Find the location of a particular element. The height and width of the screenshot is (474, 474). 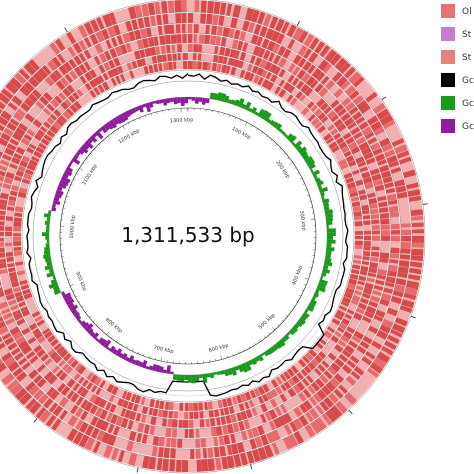

kbp-tick-label: 700 kbp is located at coordinates (163, 350).